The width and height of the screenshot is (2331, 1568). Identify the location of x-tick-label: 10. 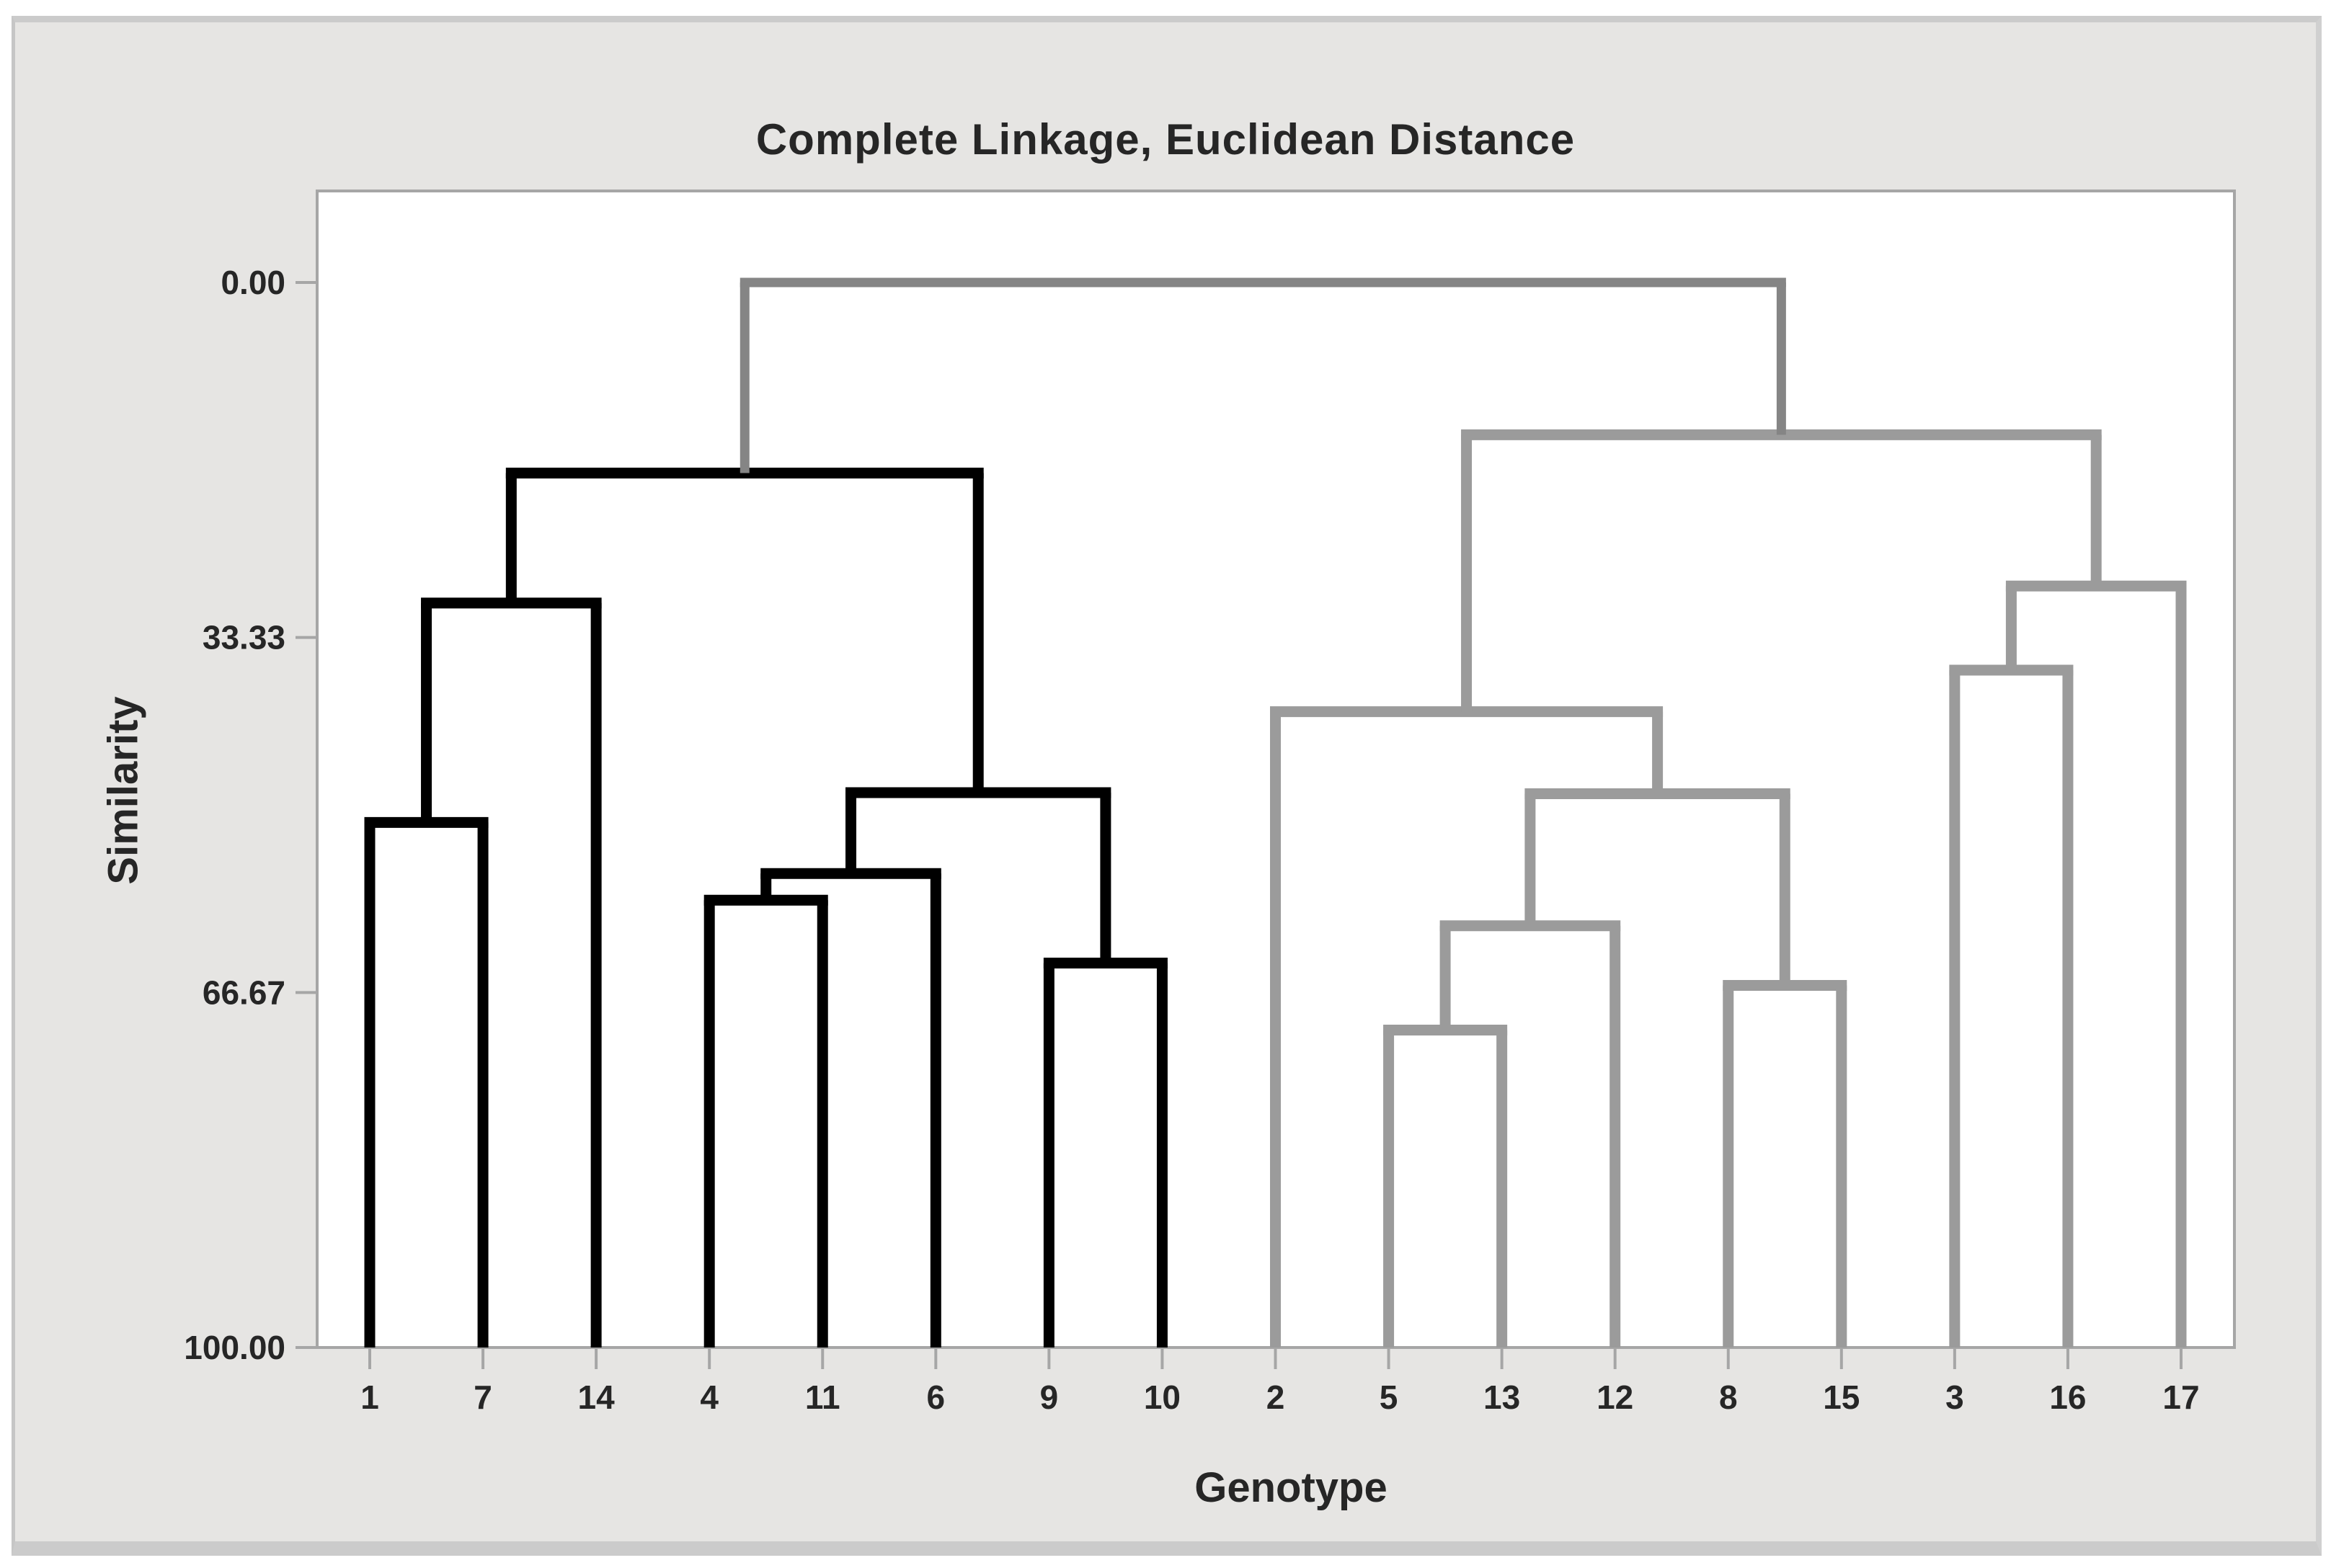
(1162, 1397).